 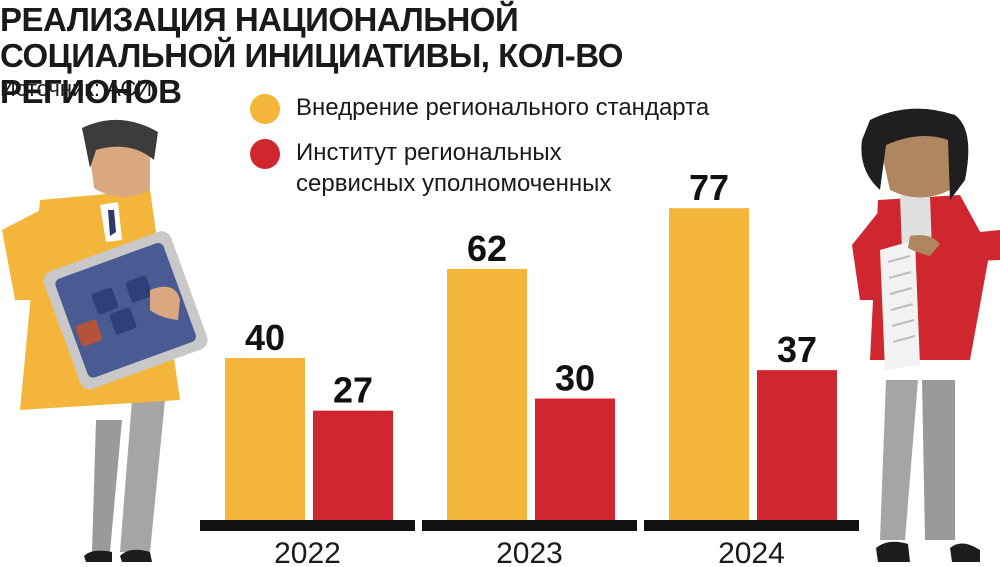 I want to click on axis-layer, so click(x=529, y=525).